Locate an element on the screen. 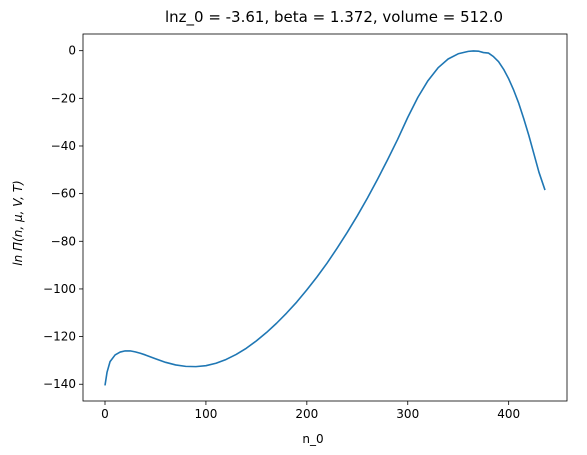  y-tick-label: −80 is located at coordinates (63, 241).